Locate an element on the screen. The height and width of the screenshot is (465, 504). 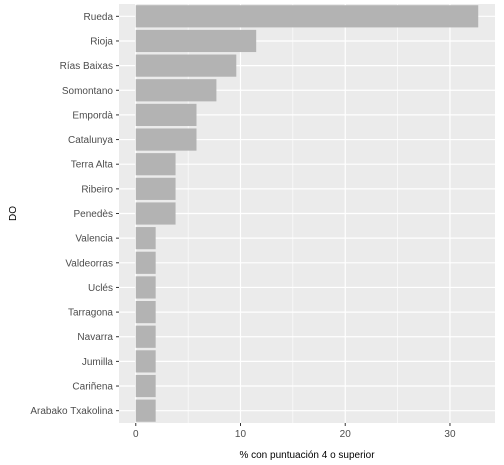
y-tick-label: Rías Baixas is located at coordinates (86, 66).